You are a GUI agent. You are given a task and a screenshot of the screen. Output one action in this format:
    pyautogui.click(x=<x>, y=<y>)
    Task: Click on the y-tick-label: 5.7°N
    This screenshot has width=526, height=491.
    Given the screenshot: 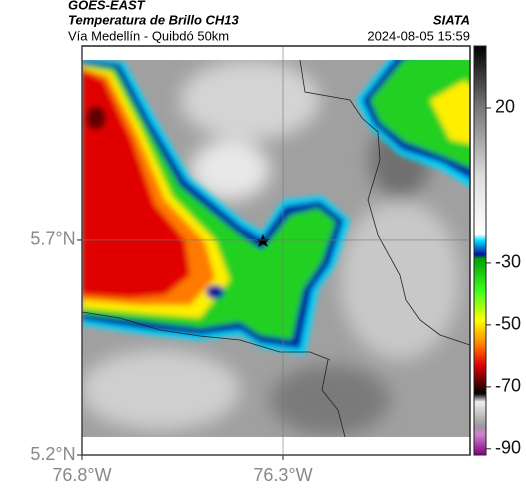 What is the action you would take?
    pyautogui.click(x=52, y=239)
    